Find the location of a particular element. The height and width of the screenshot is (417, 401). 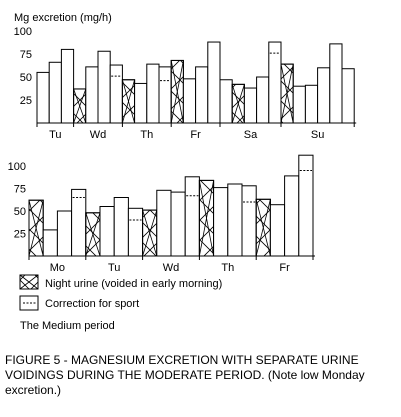

day-labels: Mo Tu Wd Th Fr is located at coordinates (171, 265).